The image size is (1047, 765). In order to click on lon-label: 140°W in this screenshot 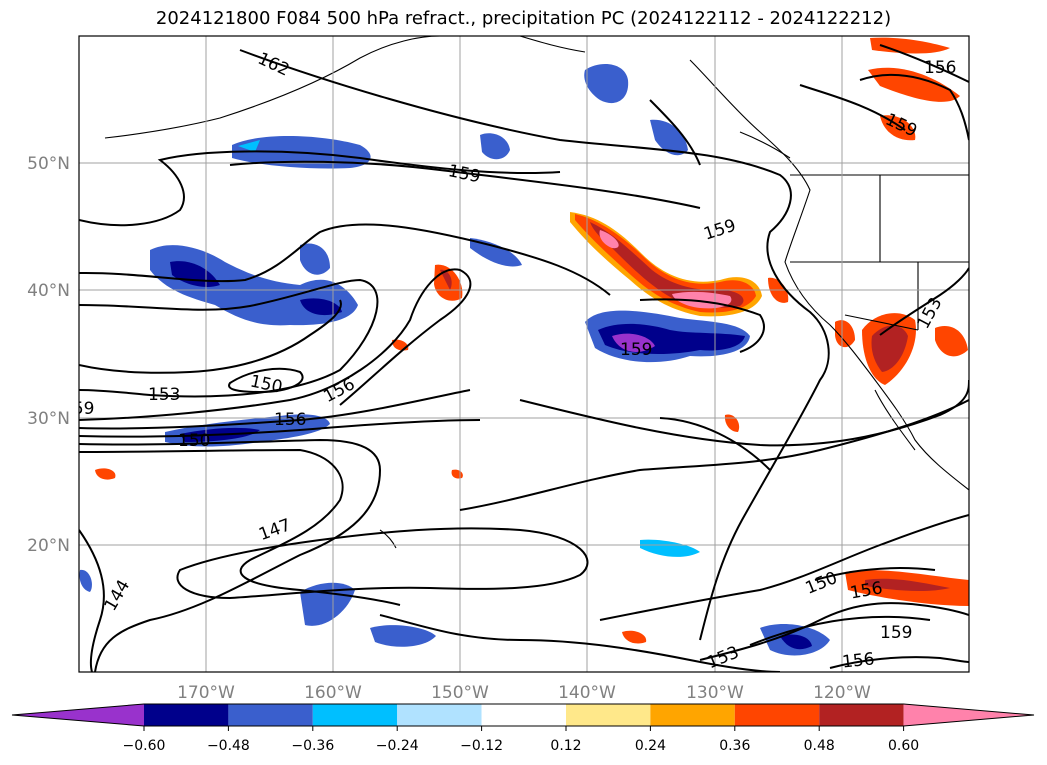, I will do `click(587, 693)`.